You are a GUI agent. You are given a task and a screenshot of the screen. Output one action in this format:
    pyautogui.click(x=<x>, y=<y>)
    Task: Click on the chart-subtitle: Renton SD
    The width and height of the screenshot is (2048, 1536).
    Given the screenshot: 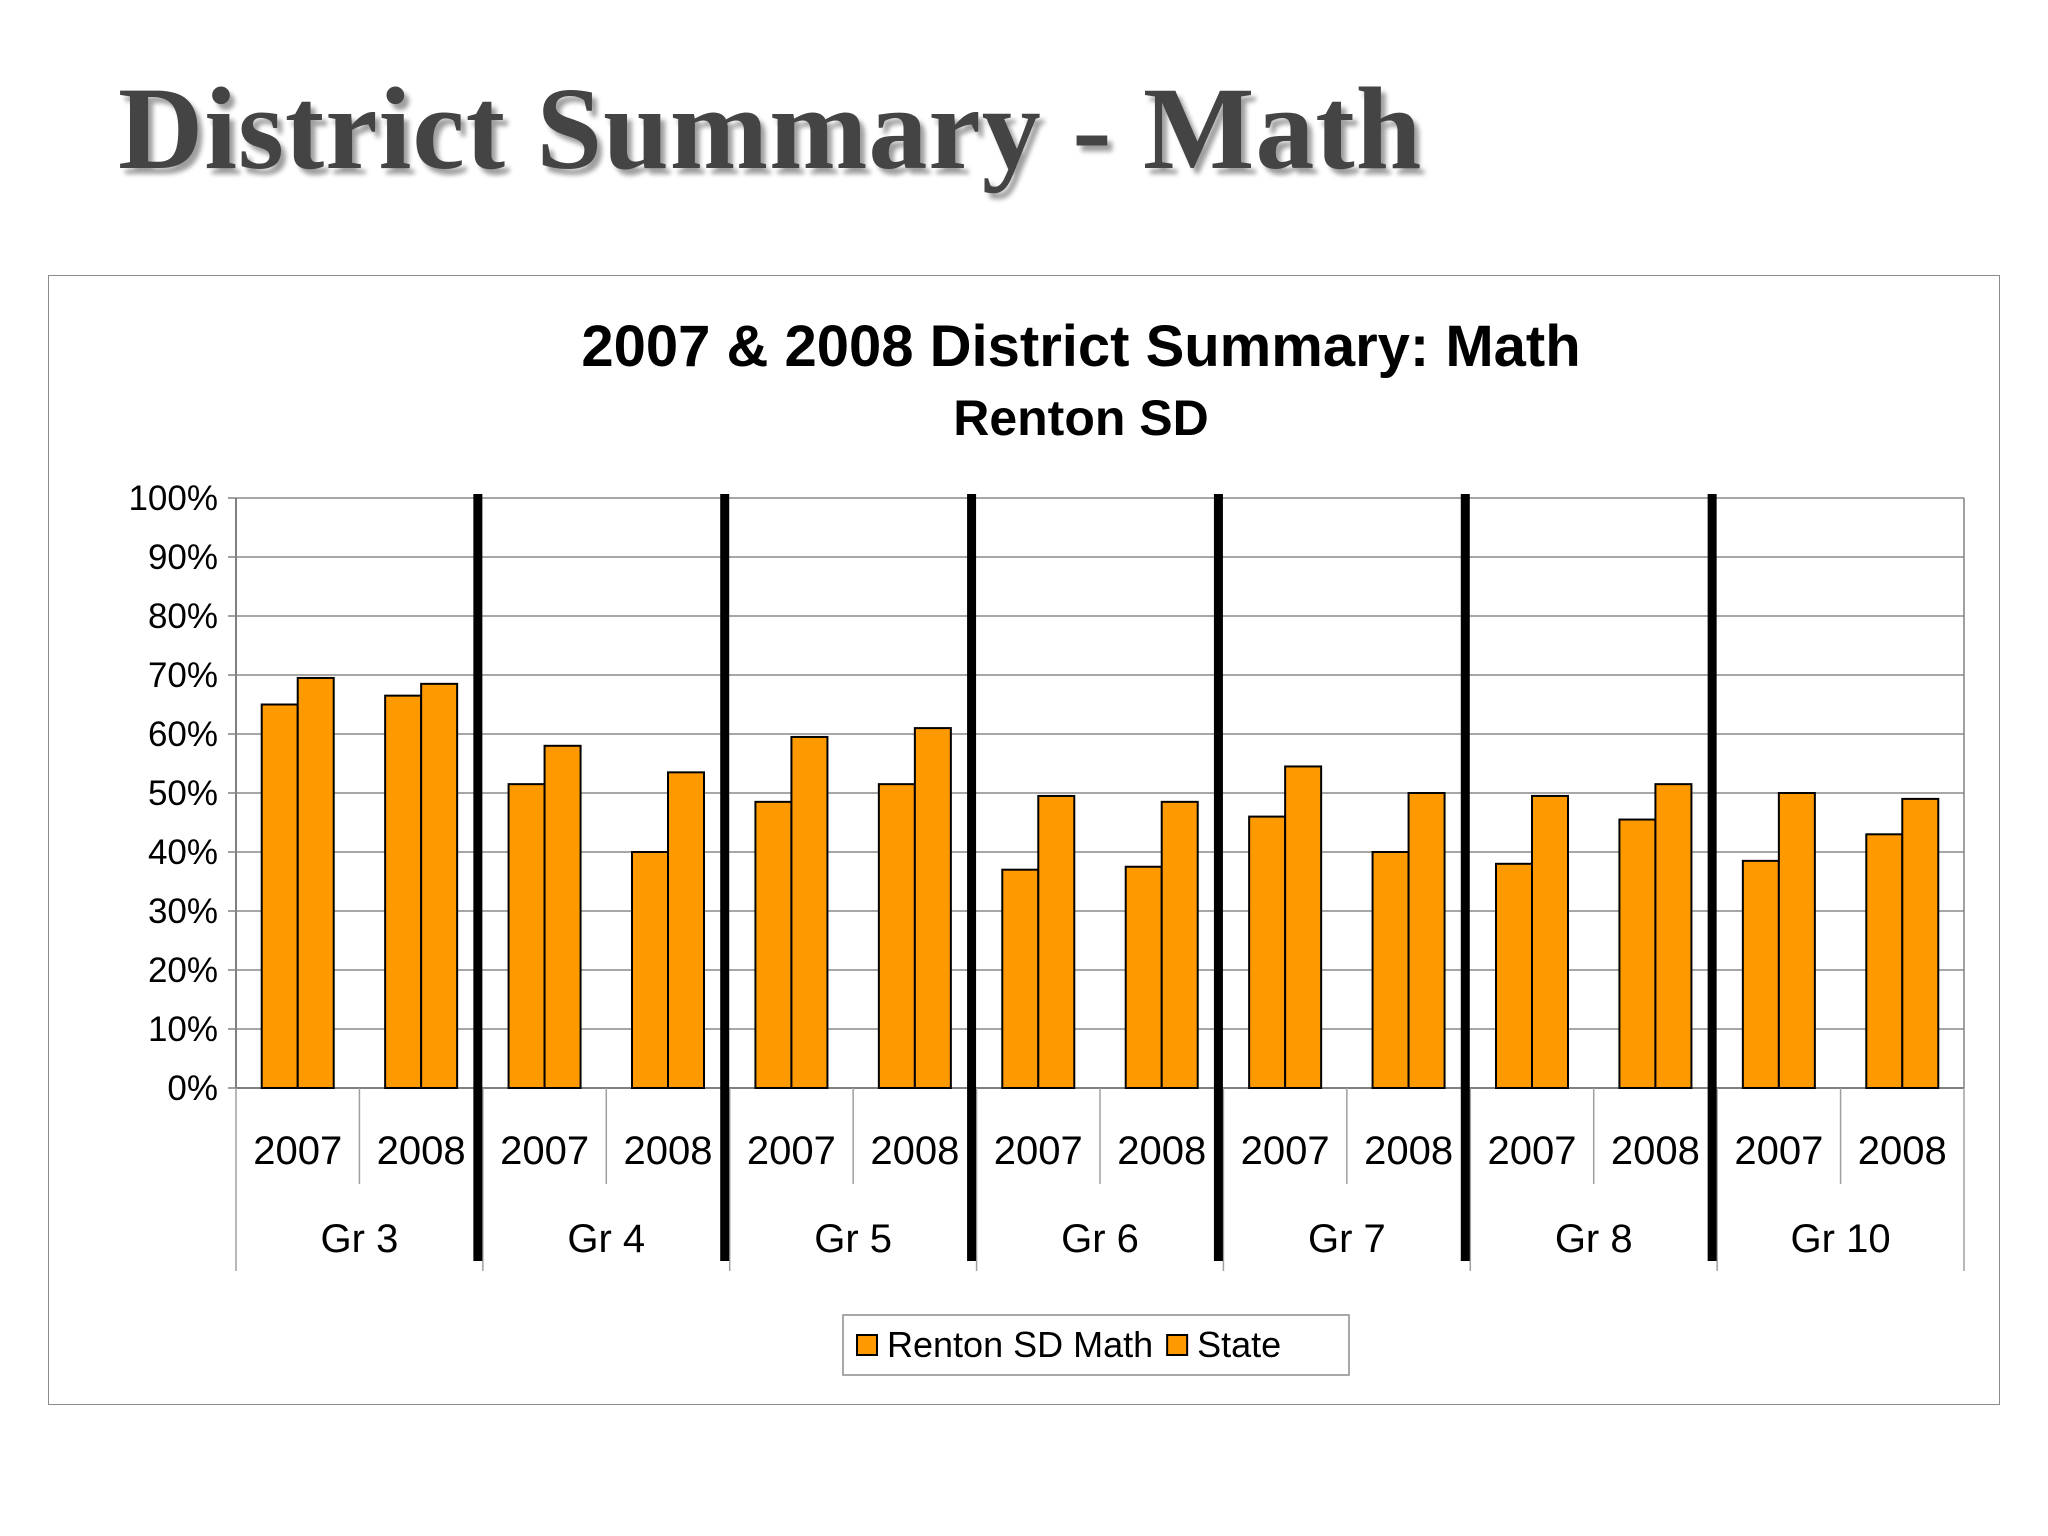 What is the action you would take?
    pyautogui.click(x=1081, y=418)
    